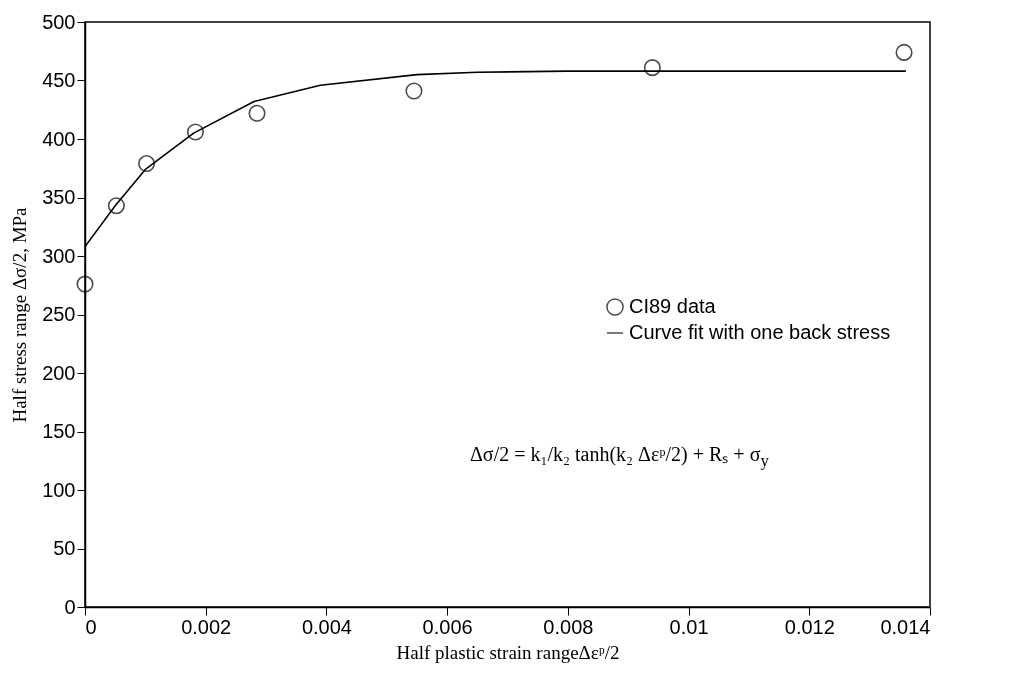 The image size is (1014, 686). I want to click on x-tick-label: 0.012, so click(809, 626).